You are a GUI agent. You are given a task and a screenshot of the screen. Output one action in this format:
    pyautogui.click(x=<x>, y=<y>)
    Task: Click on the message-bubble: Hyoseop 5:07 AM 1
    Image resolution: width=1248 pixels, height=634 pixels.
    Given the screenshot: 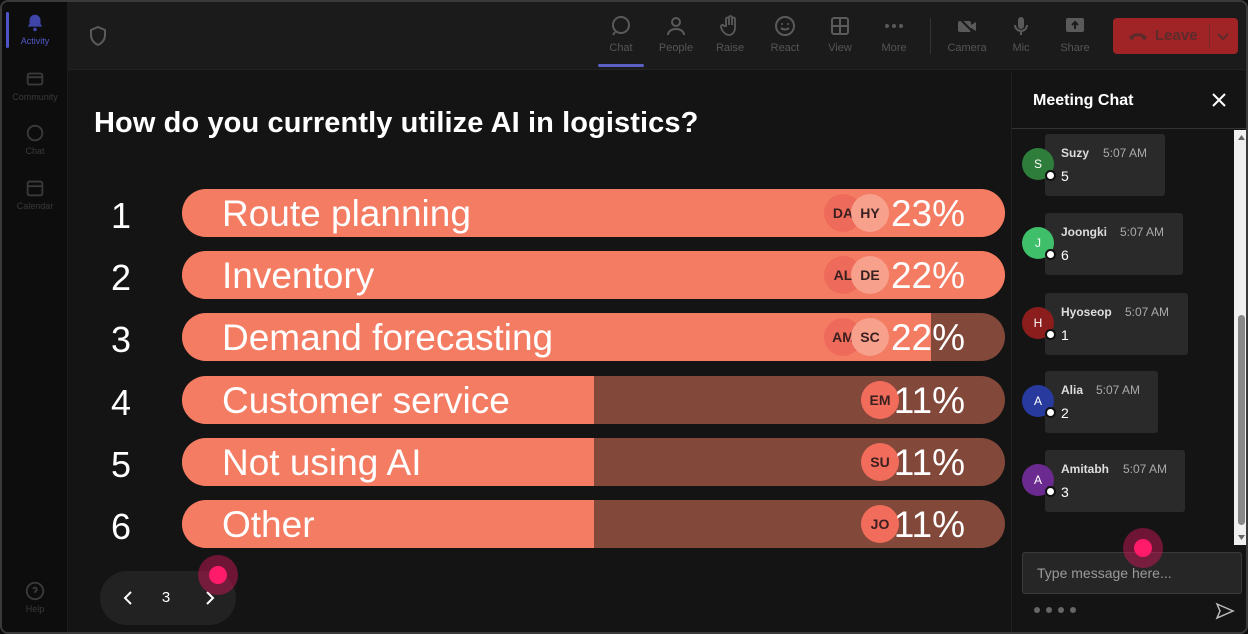 What is the action you would take?
    pyautogui.click(x=1116, y=324)
    